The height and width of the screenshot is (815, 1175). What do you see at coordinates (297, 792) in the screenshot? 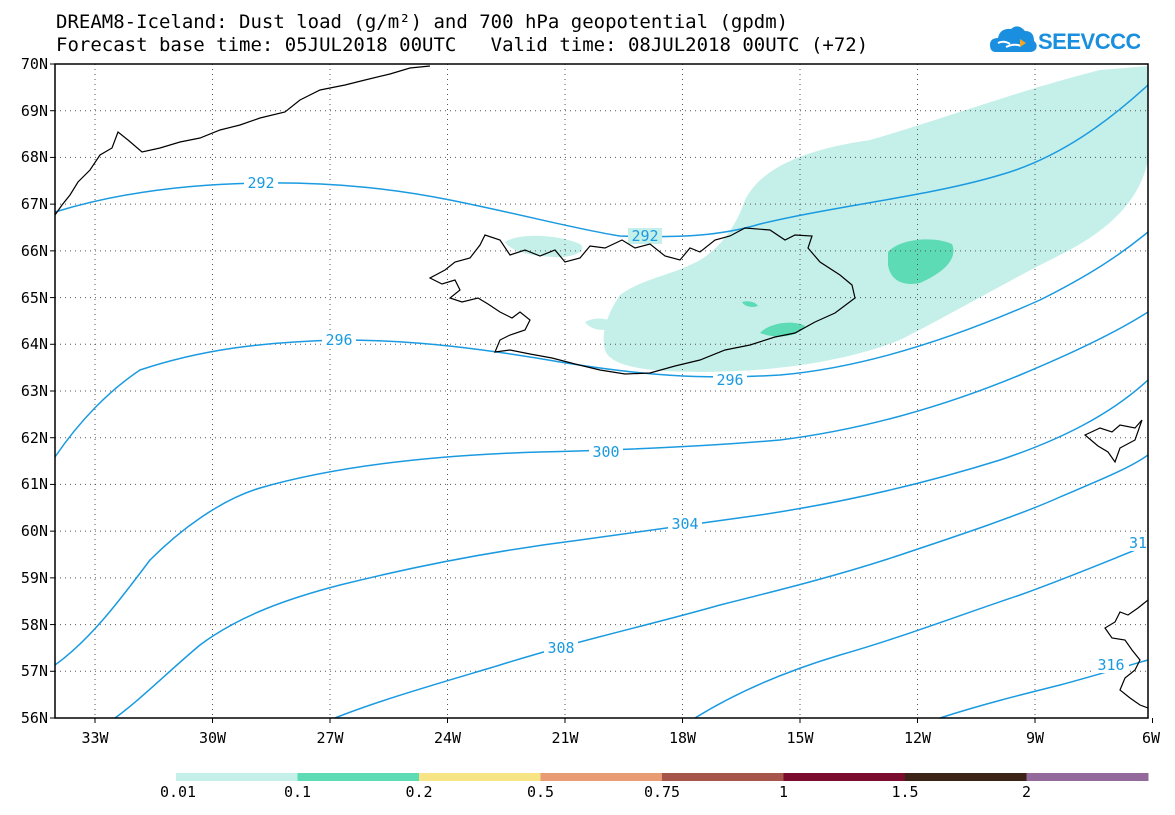
I see `colorbar-label: 0.1` at bounding box center [297, 792].